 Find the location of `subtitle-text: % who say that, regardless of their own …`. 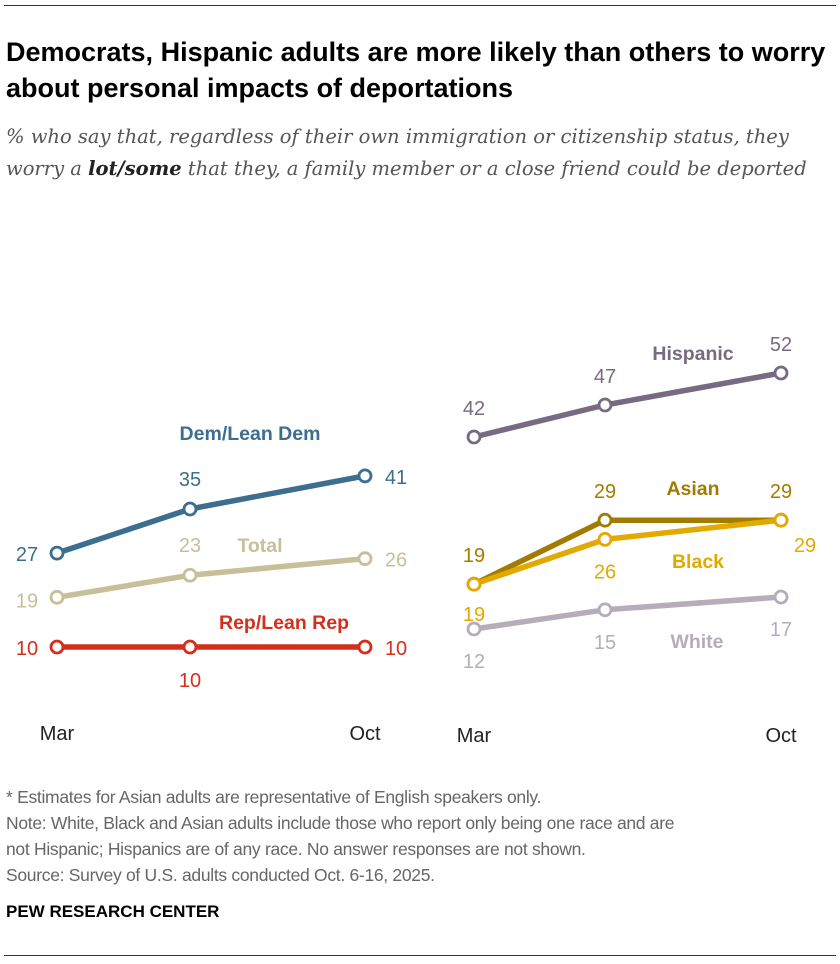

subtitle-text: % who say that, regardless of their own … is located at coordinates (397, 152).